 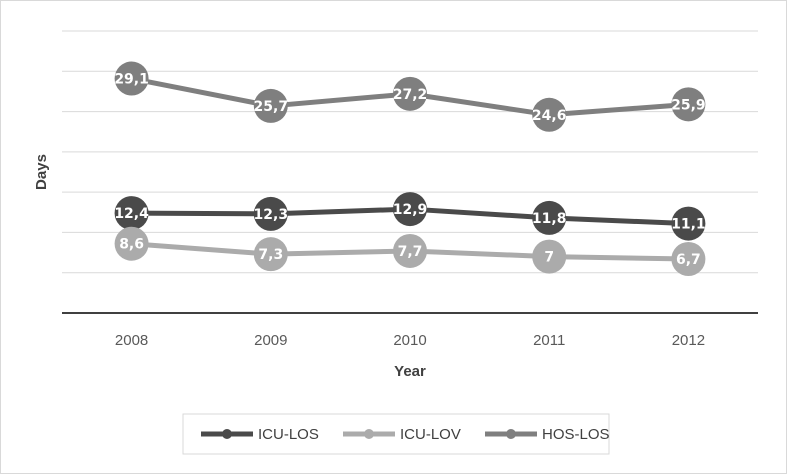 I want to click on legend-item-hos-los: HOS-LOS, so click(x=547, y=434).